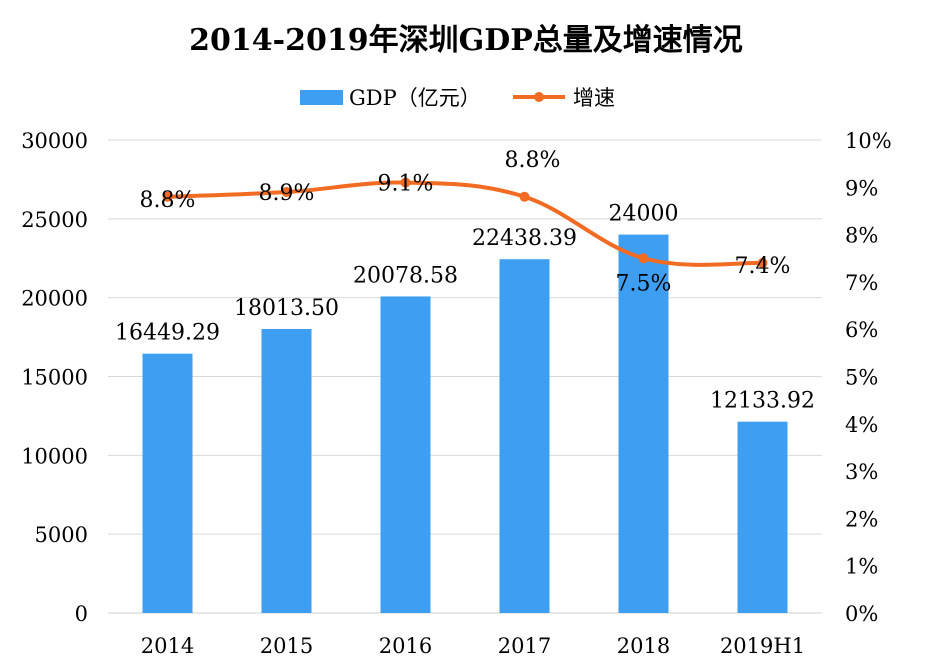 The width and height of the screenshot is (931, 663). Describe the element at coordinates (861, 425) in the screenshot. I see `right-axis-tick-label: 4%` at that location.